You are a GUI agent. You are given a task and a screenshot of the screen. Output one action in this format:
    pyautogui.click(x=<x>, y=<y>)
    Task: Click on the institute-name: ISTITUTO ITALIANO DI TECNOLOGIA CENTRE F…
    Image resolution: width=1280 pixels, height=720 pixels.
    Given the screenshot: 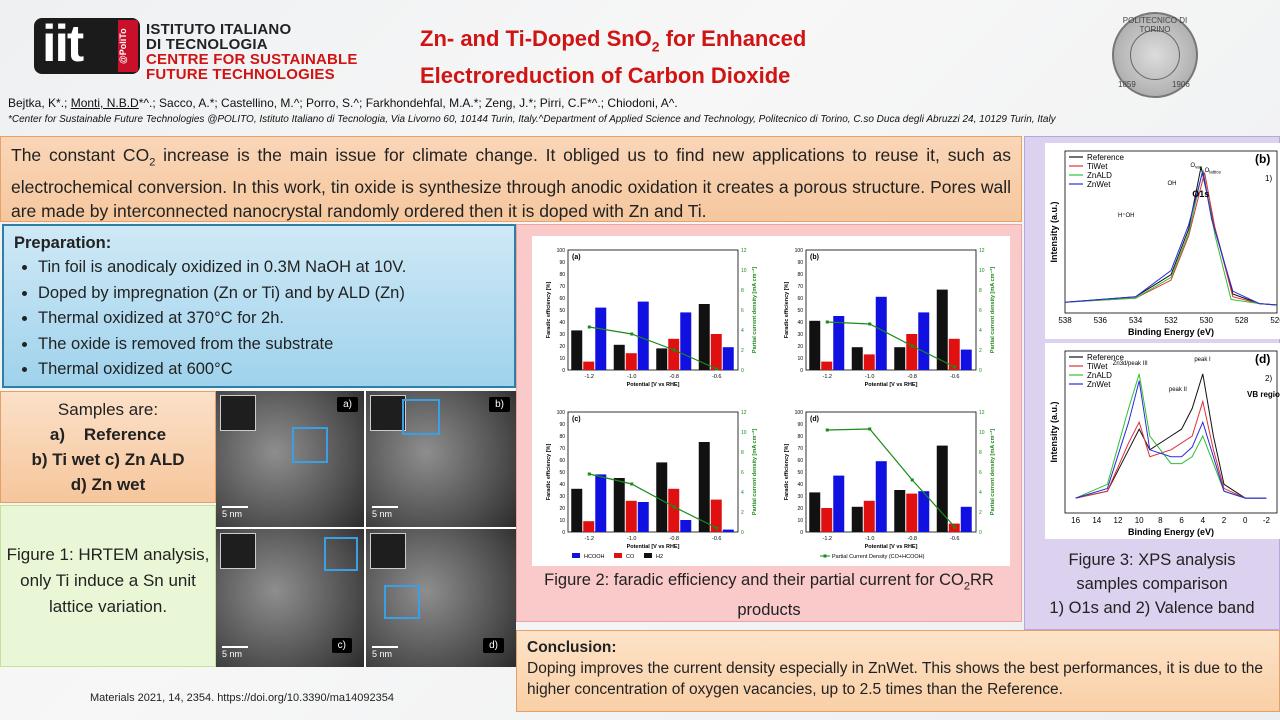 What is the action you would take?
    pyautogui.click(x=252, y=52)
    